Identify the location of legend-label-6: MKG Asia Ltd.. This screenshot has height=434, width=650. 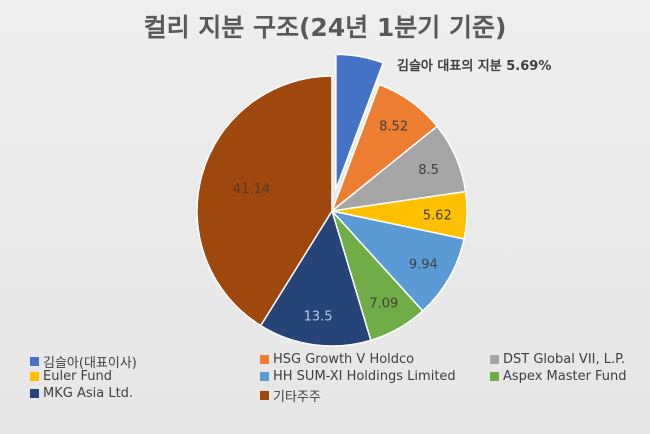
(88, 393).